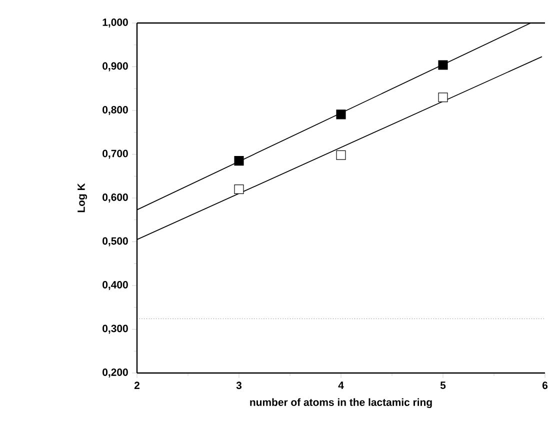 The width and height of the screenshot is (558, 445). What do you see at coordinates (115, 154) in the screenshot?
I see `y-tick-label: 0,700` at bounding box center [115, 154].